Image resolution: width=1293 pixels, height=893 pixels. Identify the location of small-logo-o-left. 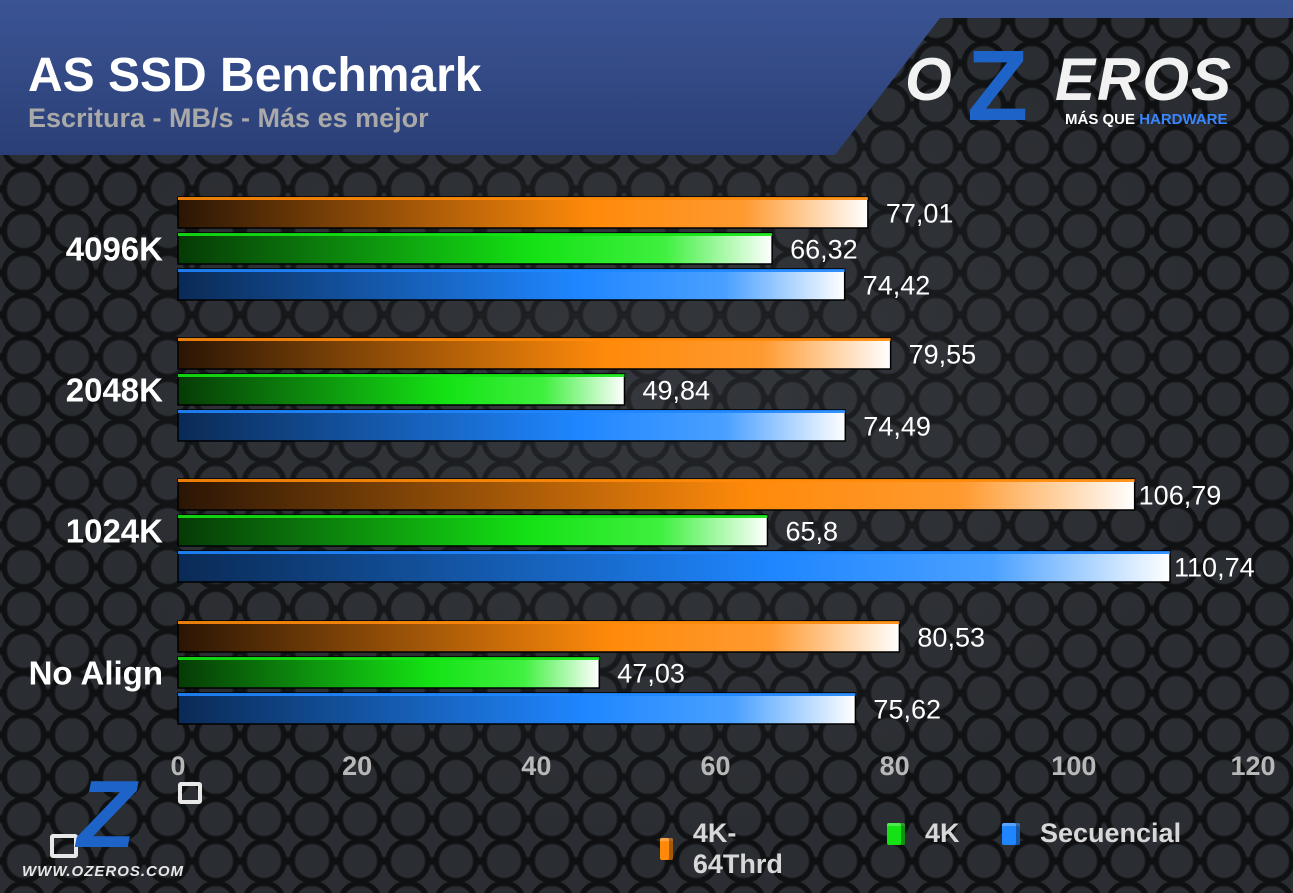
(64, 846).